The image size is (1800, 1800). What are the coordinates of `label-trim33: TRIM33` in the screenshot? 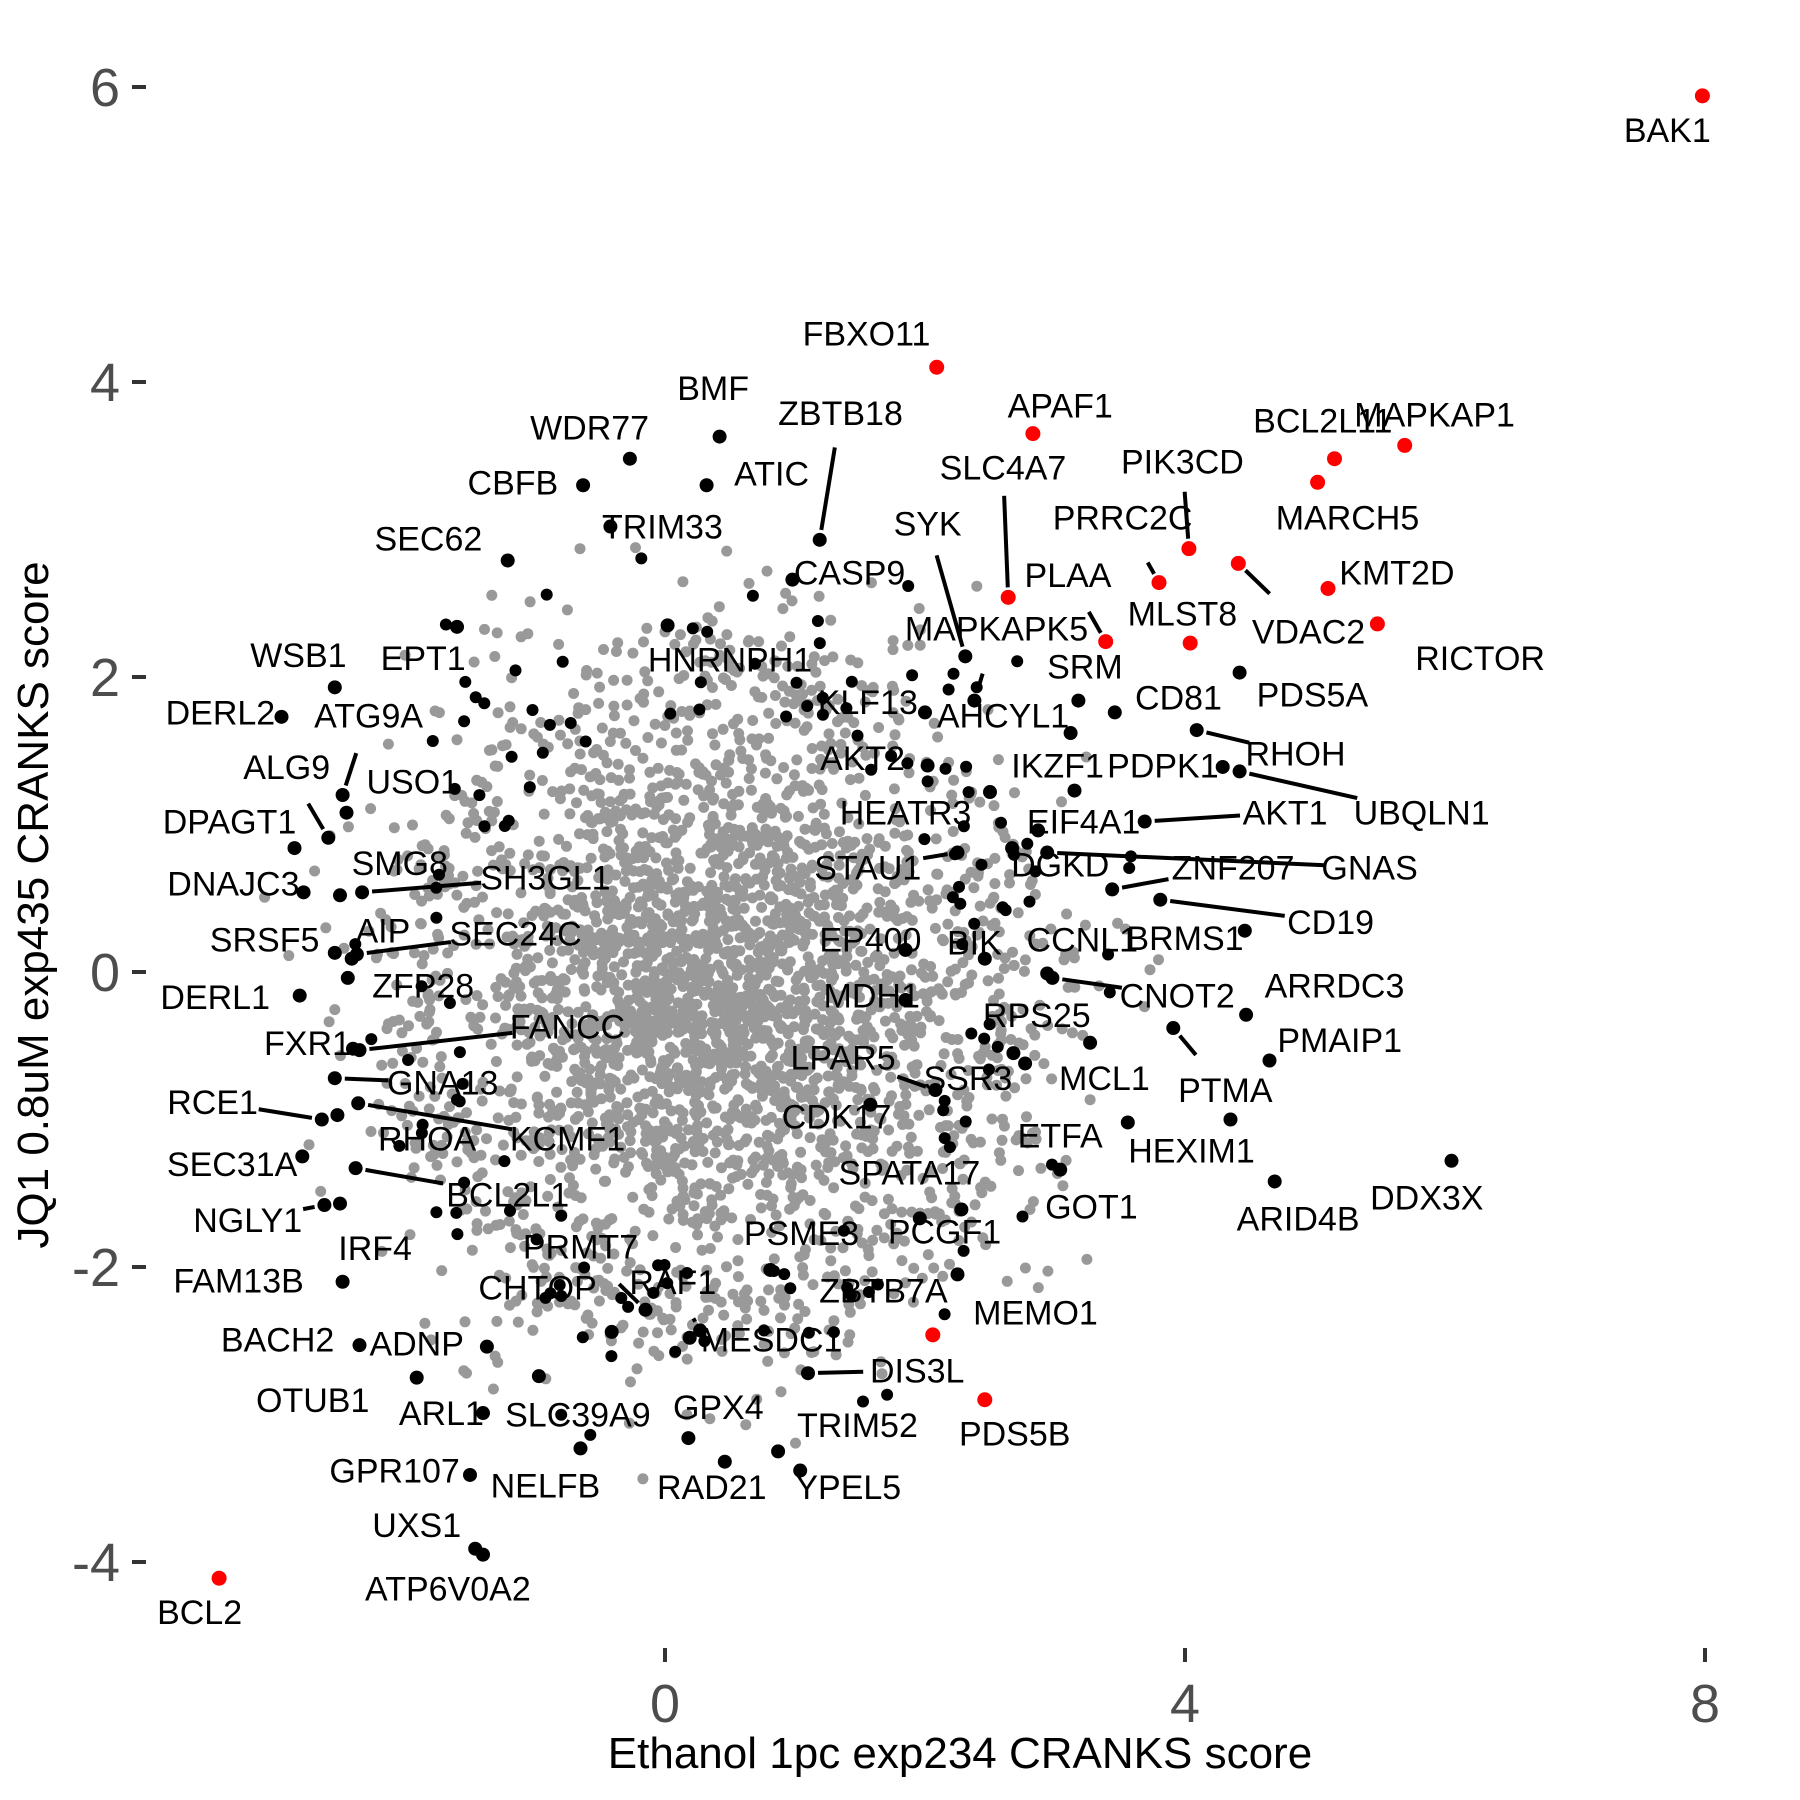 It's located at (662, 528).